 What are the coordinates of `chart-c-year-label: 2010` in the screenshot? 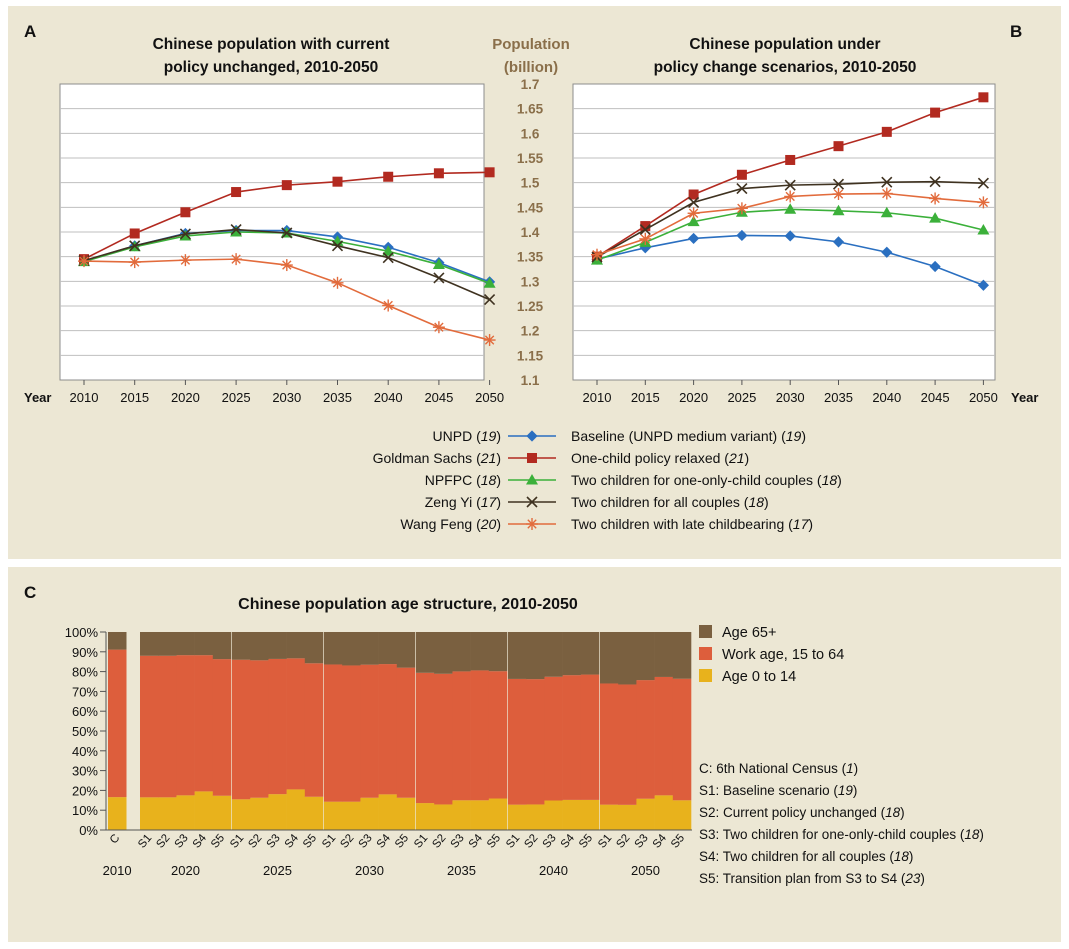 It's located at (117, 870).